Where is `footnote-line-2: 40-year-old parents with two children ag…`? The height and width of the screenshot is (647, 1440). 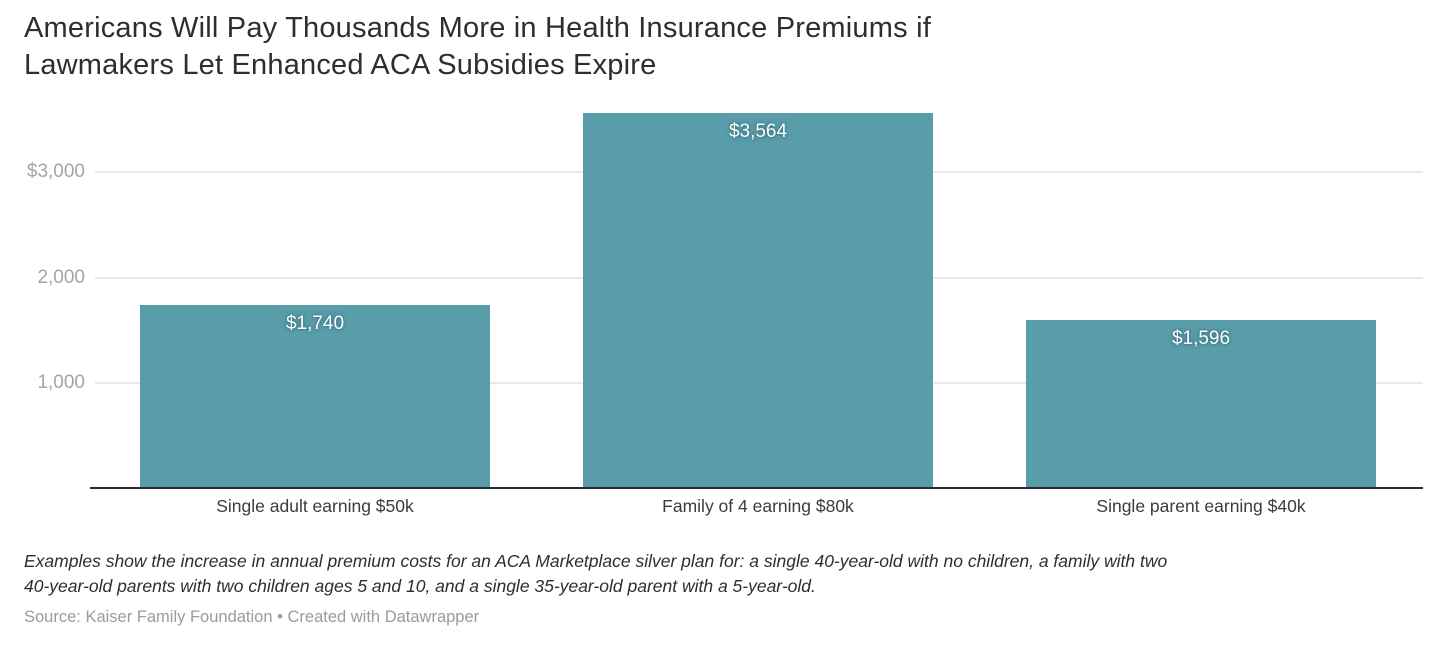
footnote-line-2: 40-year-old parents with two children ag… is located at coordinates (420, 585).